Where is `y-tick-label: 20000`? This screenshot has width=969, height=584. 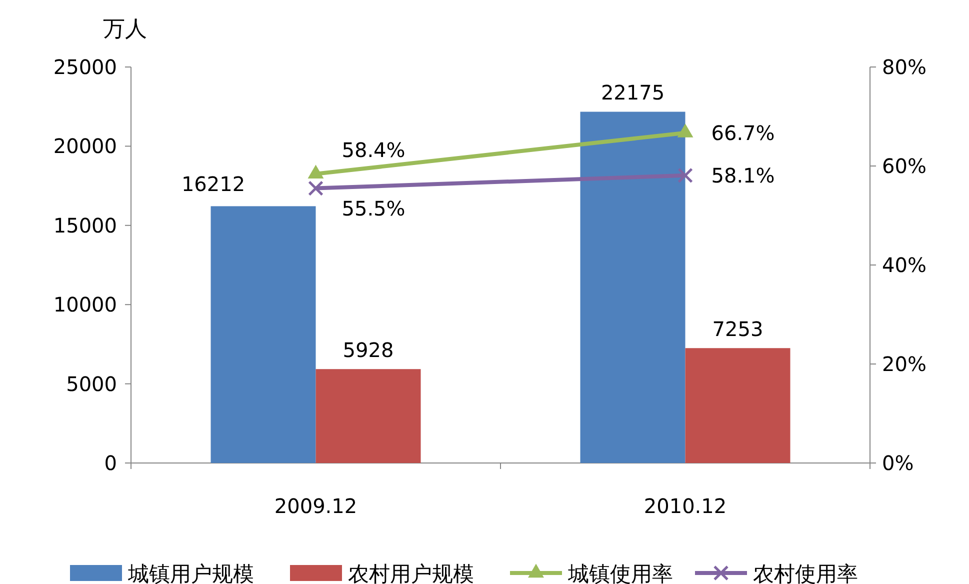 y-tick-label: 20000 is located at coordinates (85, 146).